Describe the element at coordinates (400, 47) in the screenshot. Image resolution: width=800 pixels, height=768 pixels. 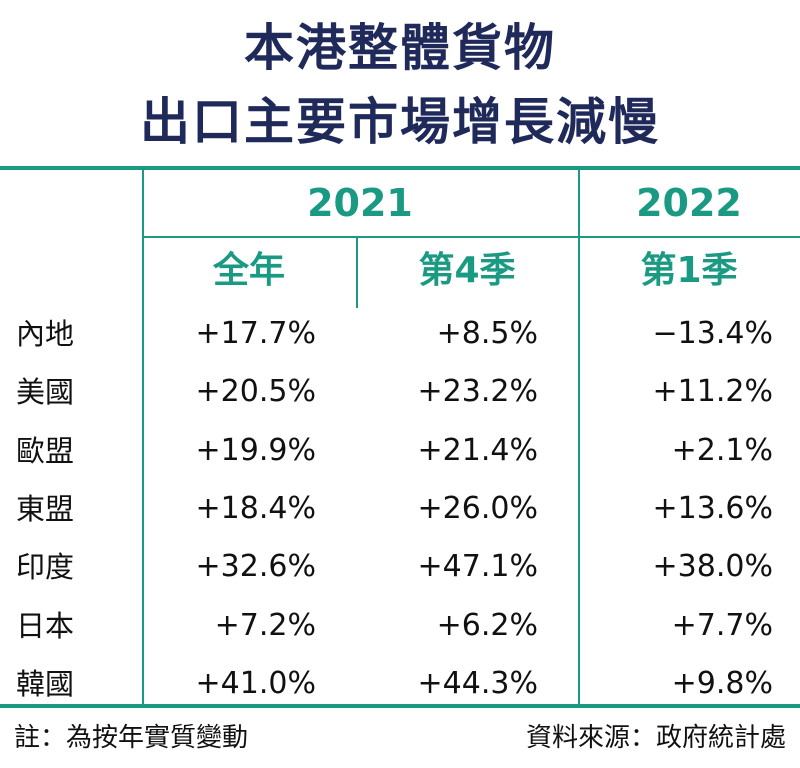
I see `title-line-1: 本港整體貨物` at that location.